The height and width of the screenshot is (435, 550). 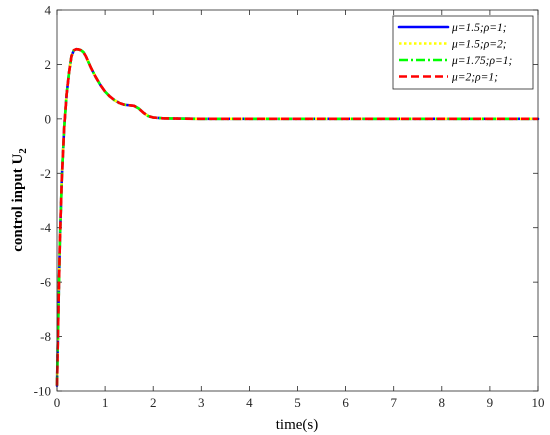 I want to click on y-axis-label: control input U2, so click(x=19, y=200).